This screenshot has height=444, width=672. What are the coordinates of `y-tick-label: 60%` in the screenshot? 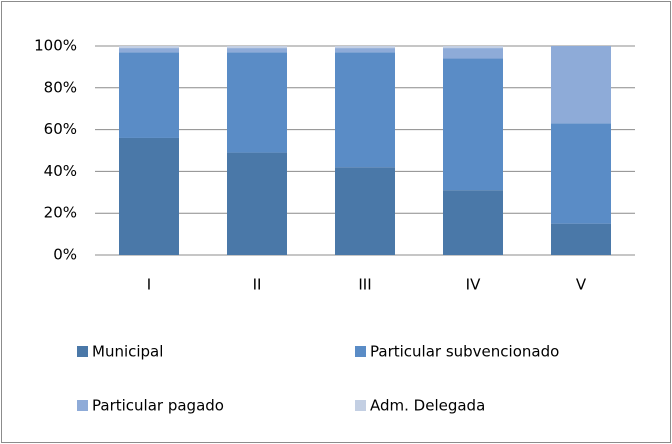 It's located at (60, 129).